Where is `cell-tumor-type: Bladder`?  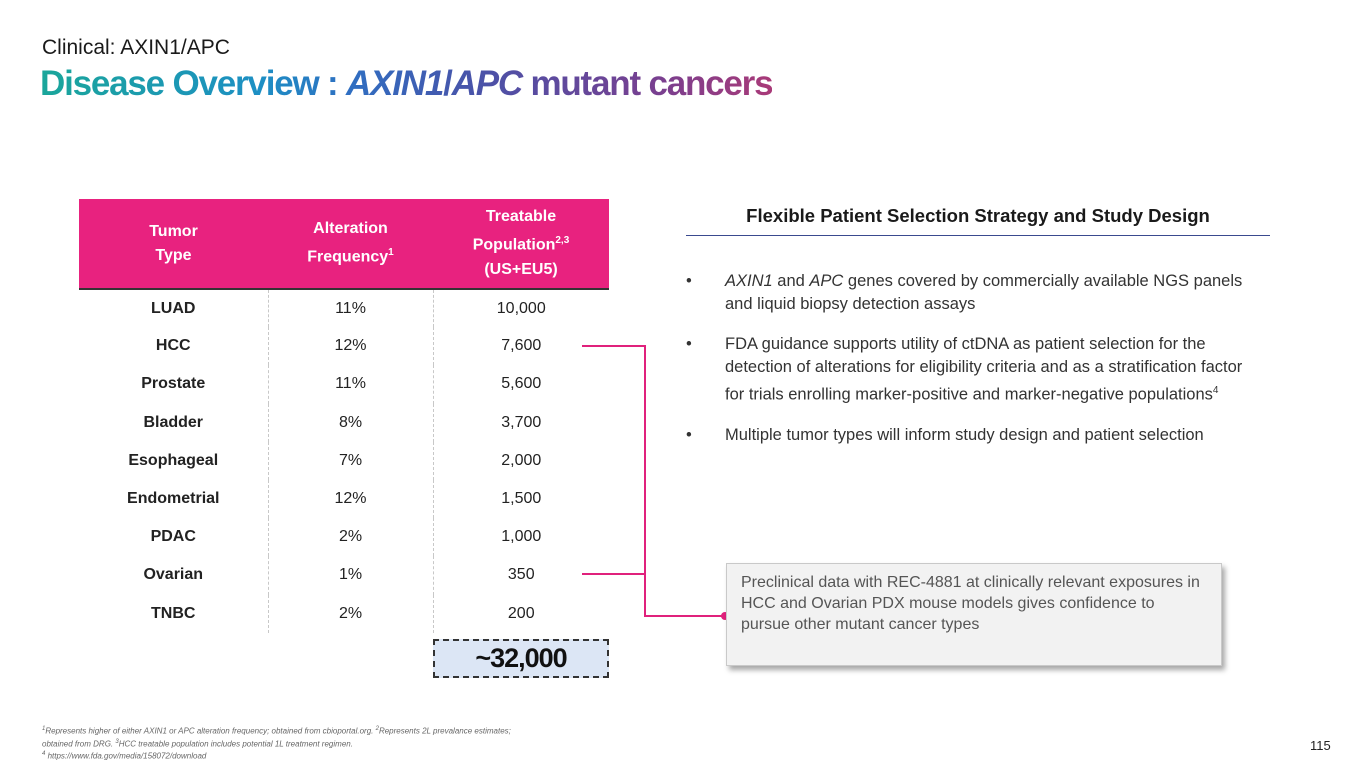 cell-tumor-type: Bladder is located at coordinates (173, 422).